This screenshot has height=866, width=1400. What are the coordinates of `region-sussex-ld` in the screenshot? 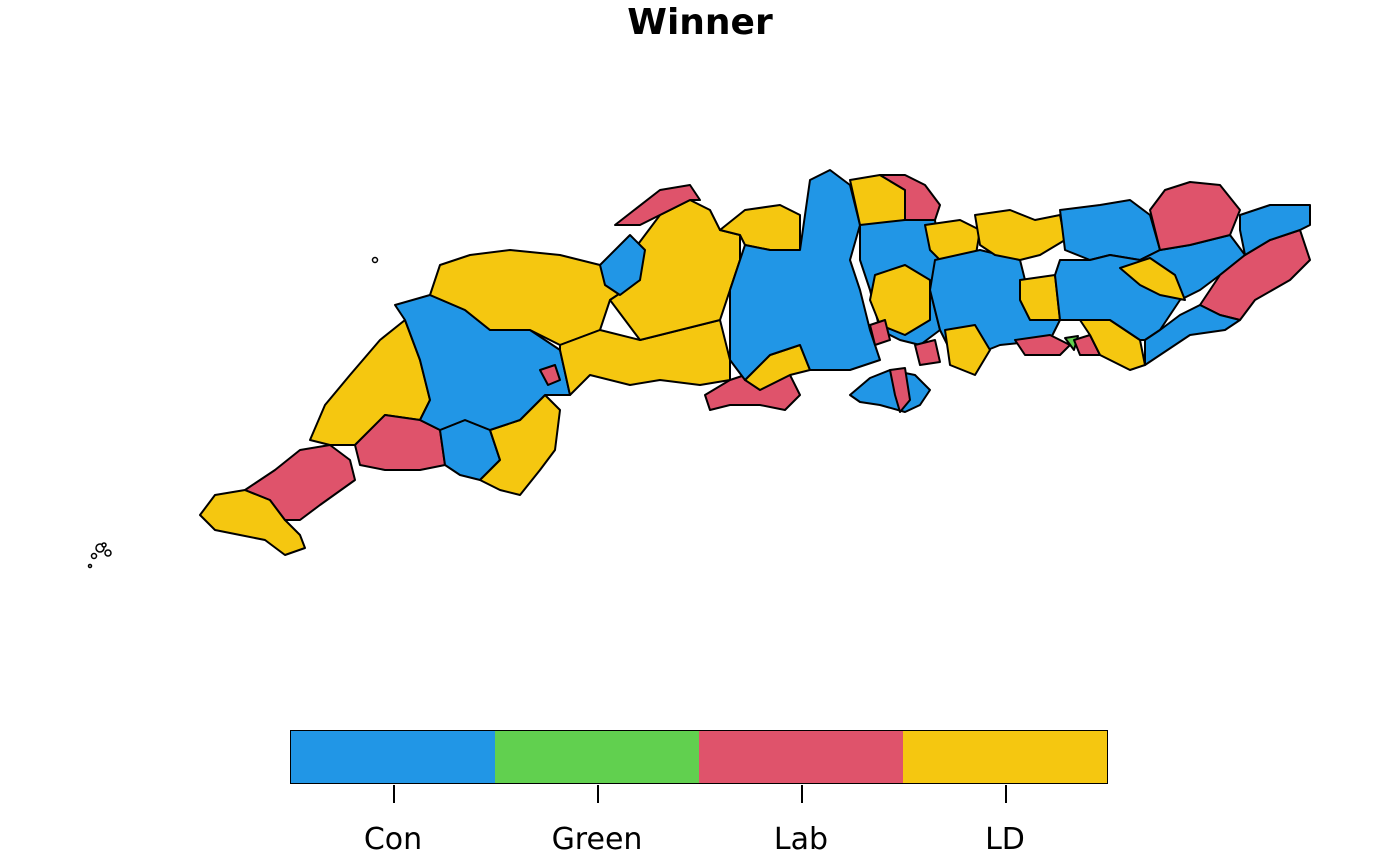 It's located at (967, 350).